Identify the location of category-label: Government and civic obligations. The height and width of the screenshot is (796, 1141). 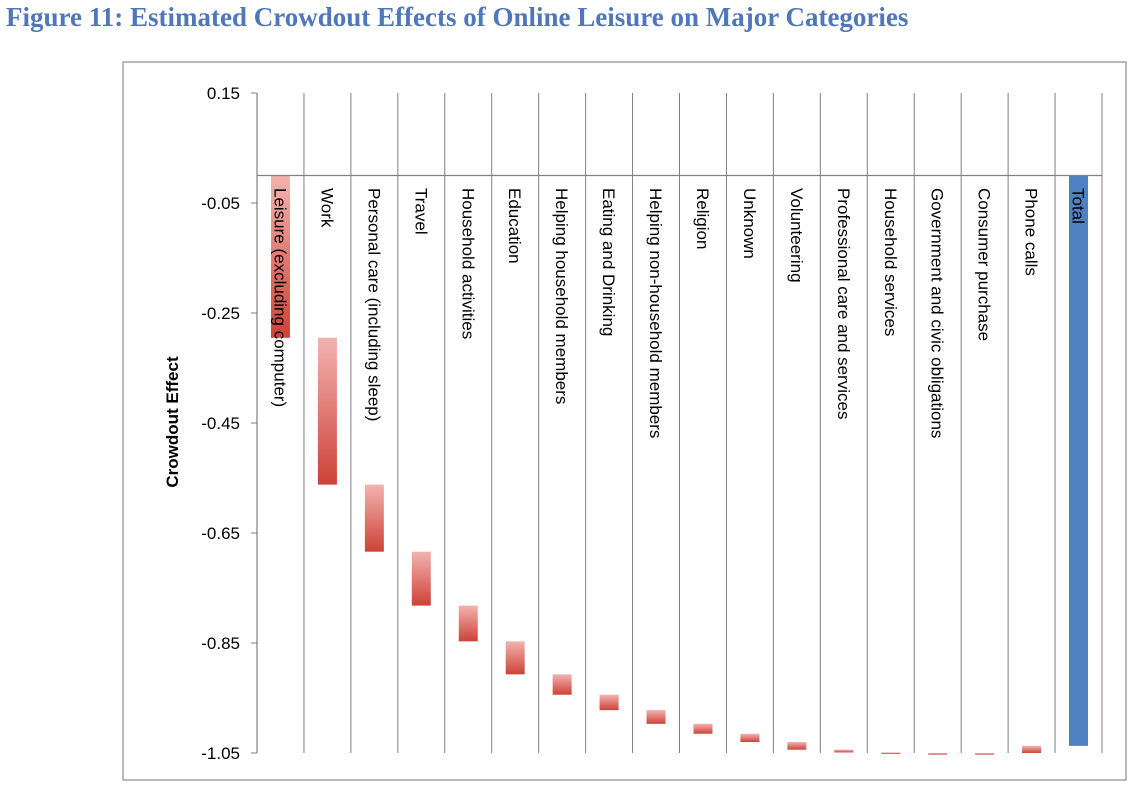
(937, 313).